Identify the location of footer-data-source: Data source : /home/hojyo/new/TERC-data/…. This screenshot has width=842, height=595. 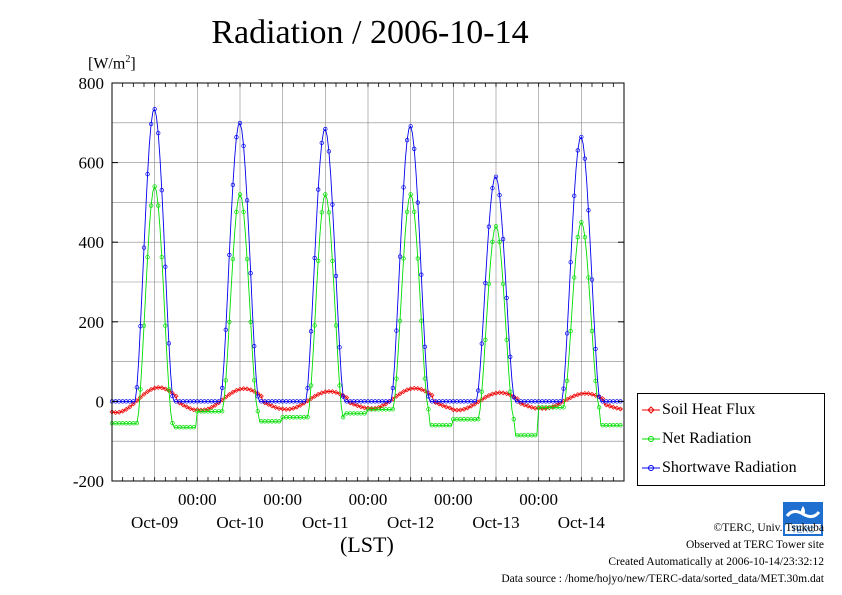
(662, 579).